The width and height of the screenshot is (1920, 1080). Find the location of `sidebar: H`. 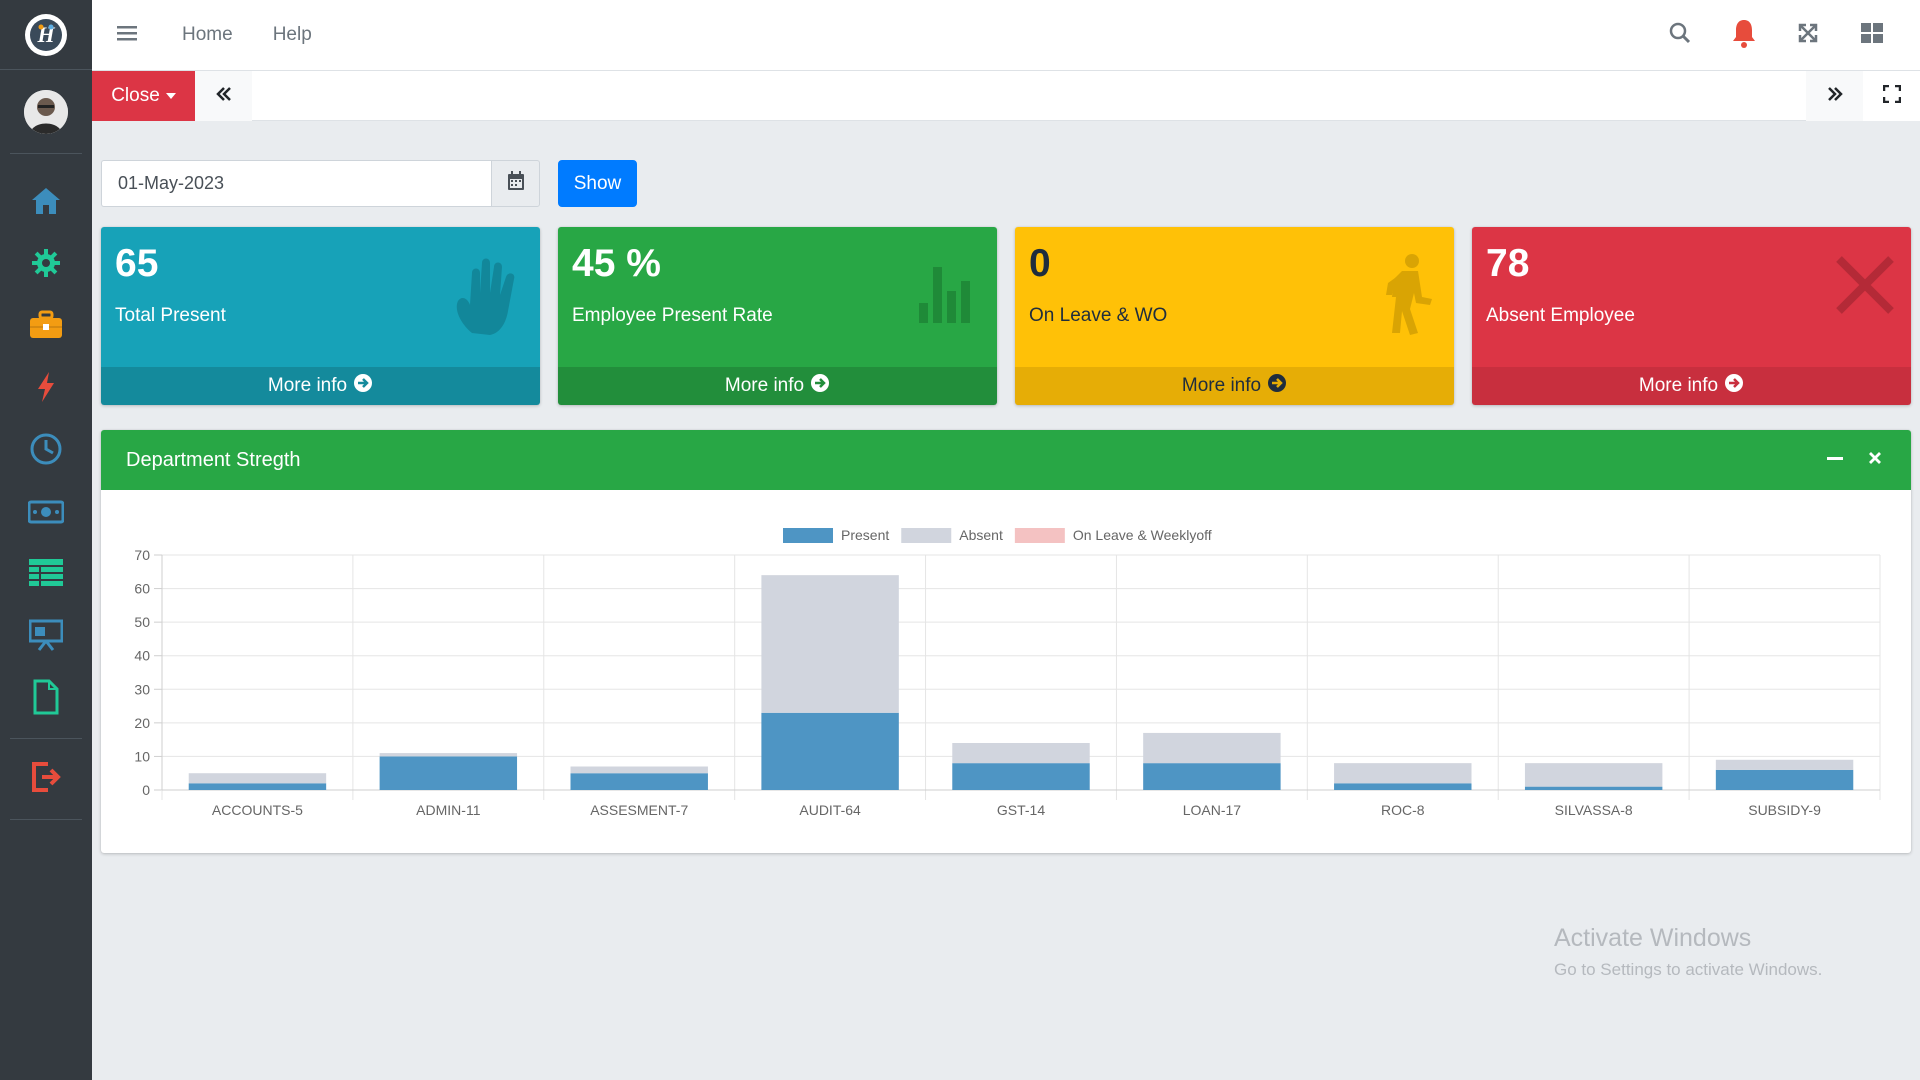

sidebar: H is located at coordinates (46, 540).